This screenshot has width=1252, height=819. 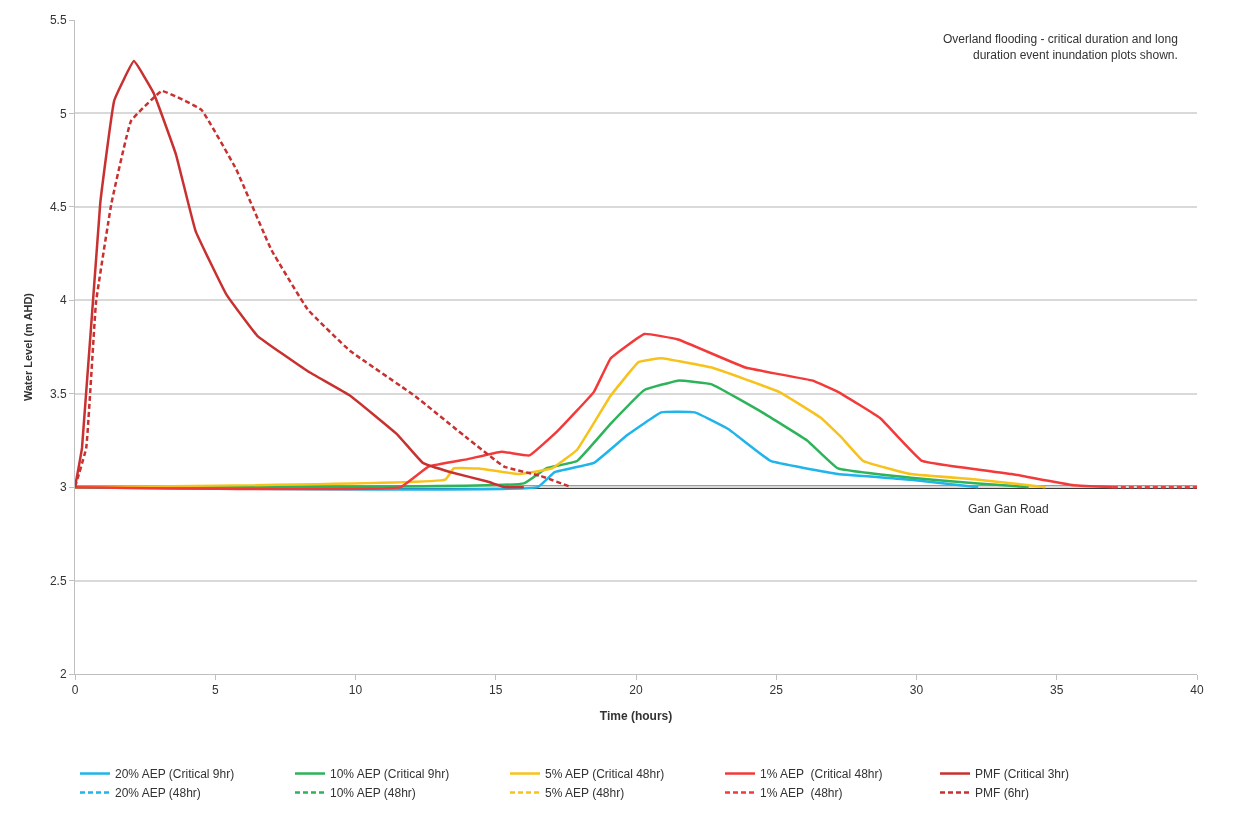 I want to click on legend-label: 1% AEP (48hr), so click(x=801, y=793).